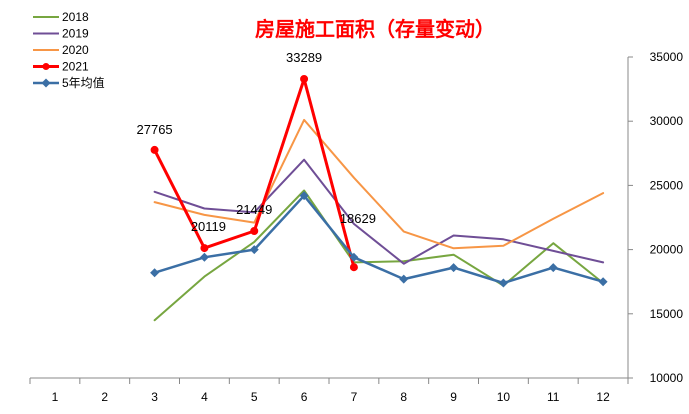 The height and width of the screenshot is (414, 689). Describe the element at coordinates (667, 314) in the screenshot. I see `y-tick-label: 15000` at that location.